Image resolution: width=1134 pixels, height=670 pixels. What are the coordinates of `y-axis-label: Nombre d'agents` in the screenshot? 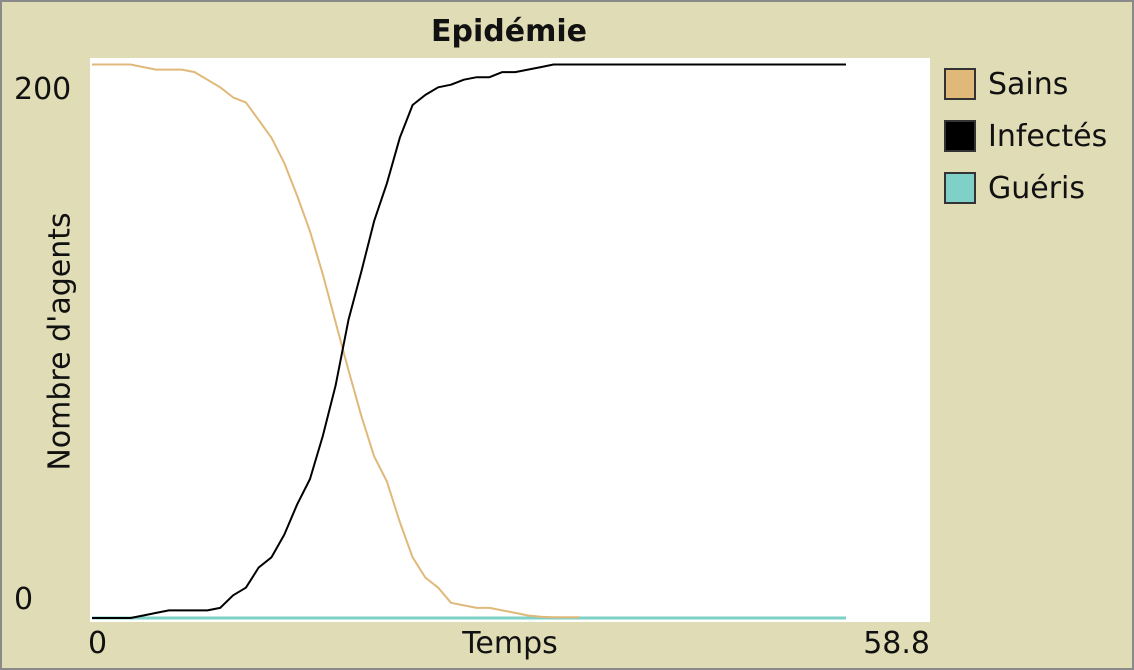 It's located at (60, 341).